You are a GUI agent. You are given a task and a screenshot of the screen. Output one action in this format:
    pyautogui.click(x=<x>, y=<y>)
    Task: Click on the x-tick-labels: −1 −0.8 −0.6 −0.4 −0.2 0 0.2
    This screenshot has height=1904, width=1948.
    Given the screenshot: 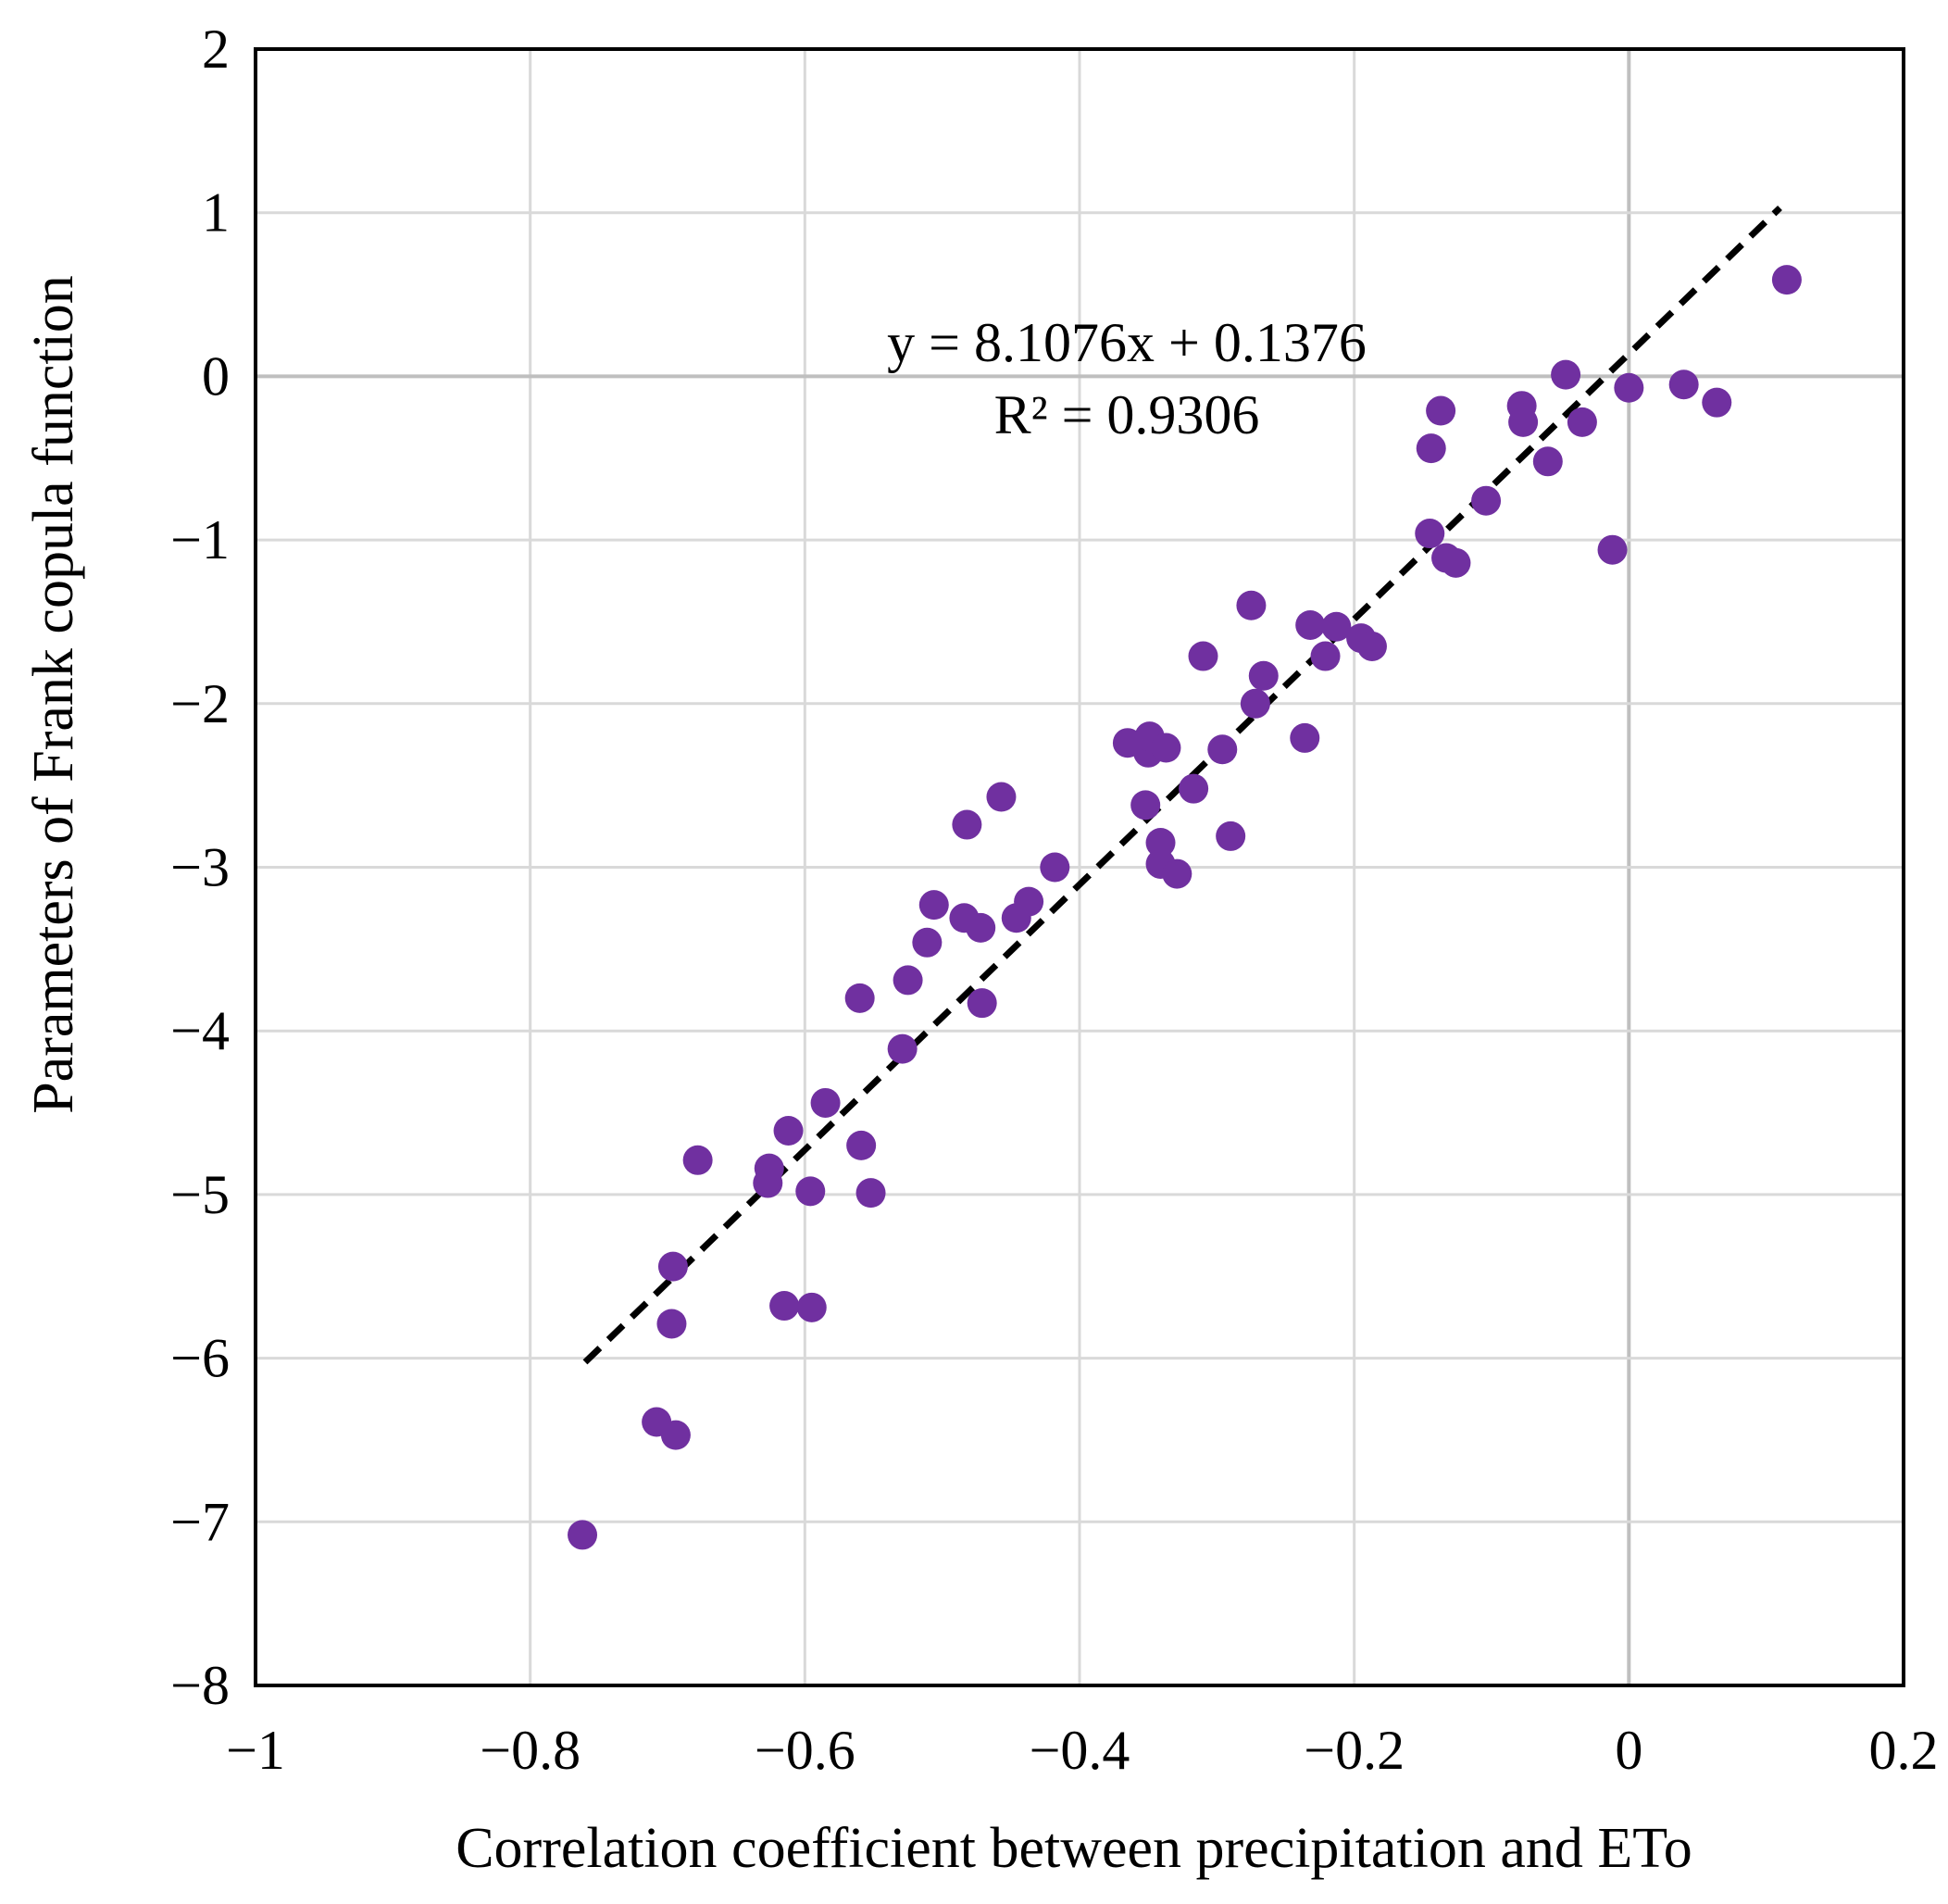 What is the action you would take?
    pyautogui.click(x=1082, y=1750)
    